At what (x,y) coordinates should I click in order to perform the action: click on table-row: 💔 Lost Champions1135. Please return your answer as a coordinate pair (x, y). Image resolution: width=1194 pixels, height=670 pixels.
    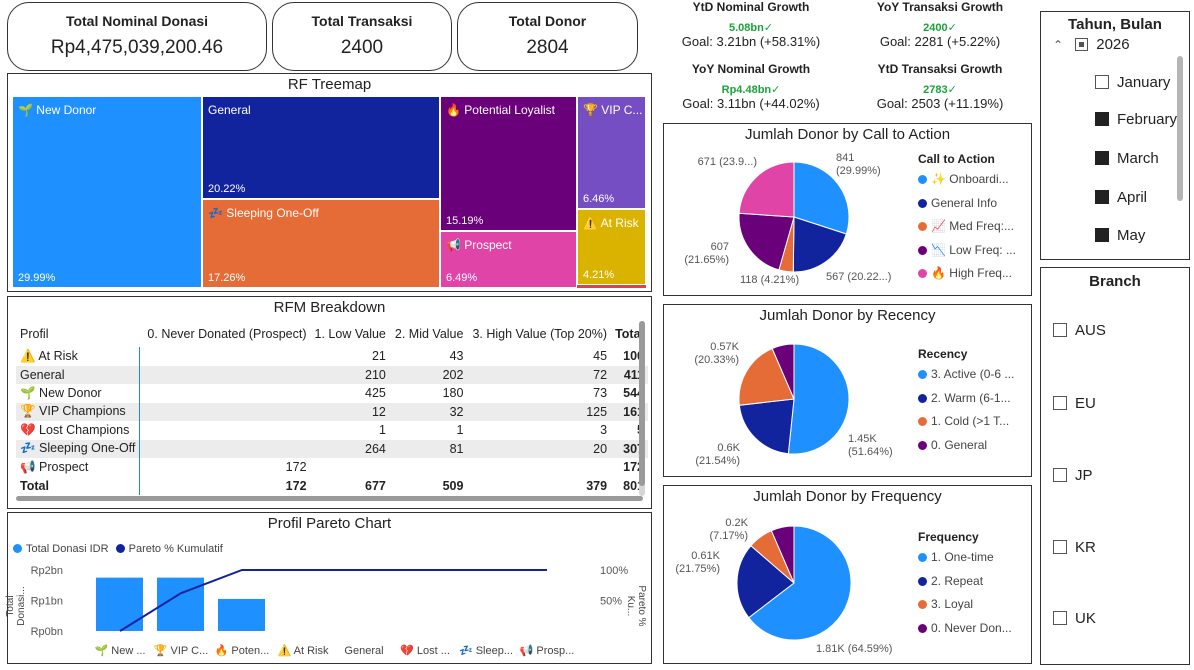
    Looking at the image, I should click on (332, 430).